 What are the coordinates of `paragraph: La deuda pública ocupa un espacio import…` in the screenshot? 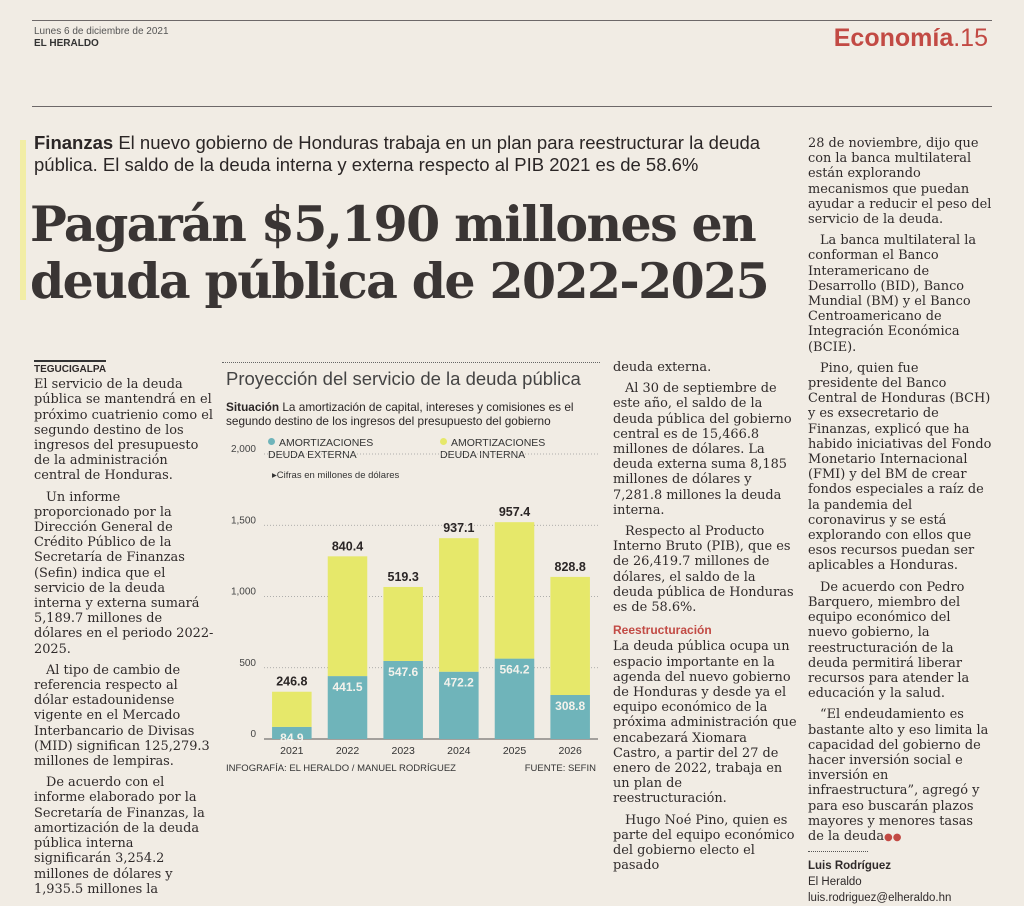 It's located at (705, 723).